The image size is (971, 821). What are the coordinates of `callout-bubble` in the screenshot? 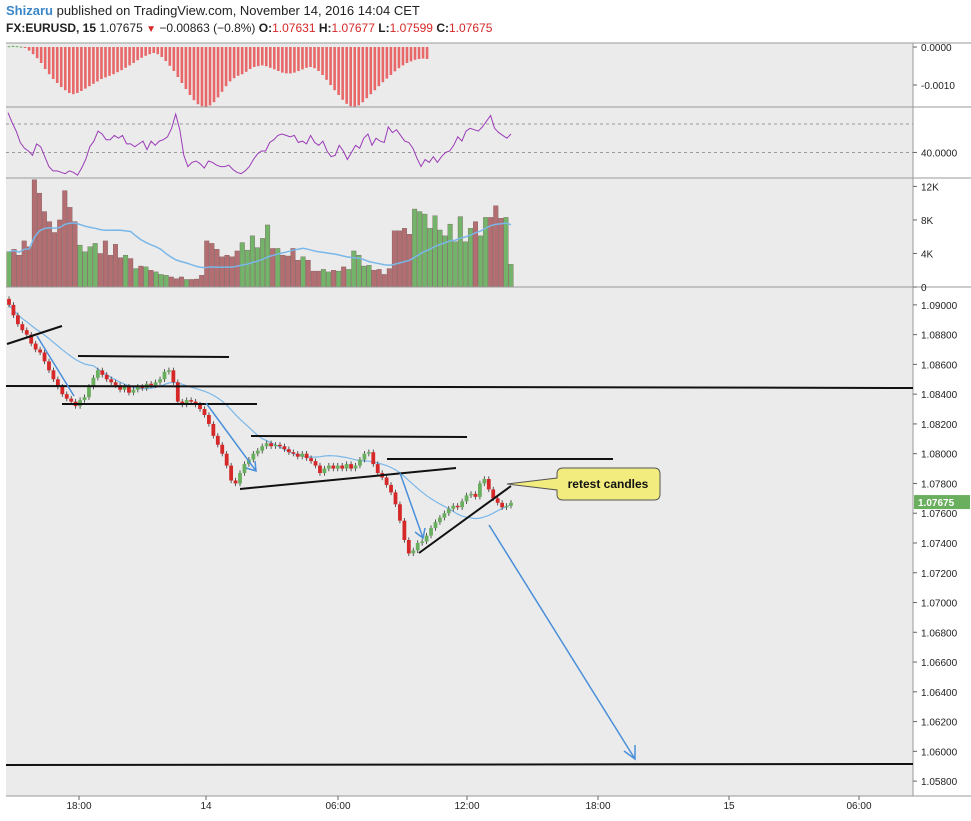 It's located at (583, 484).